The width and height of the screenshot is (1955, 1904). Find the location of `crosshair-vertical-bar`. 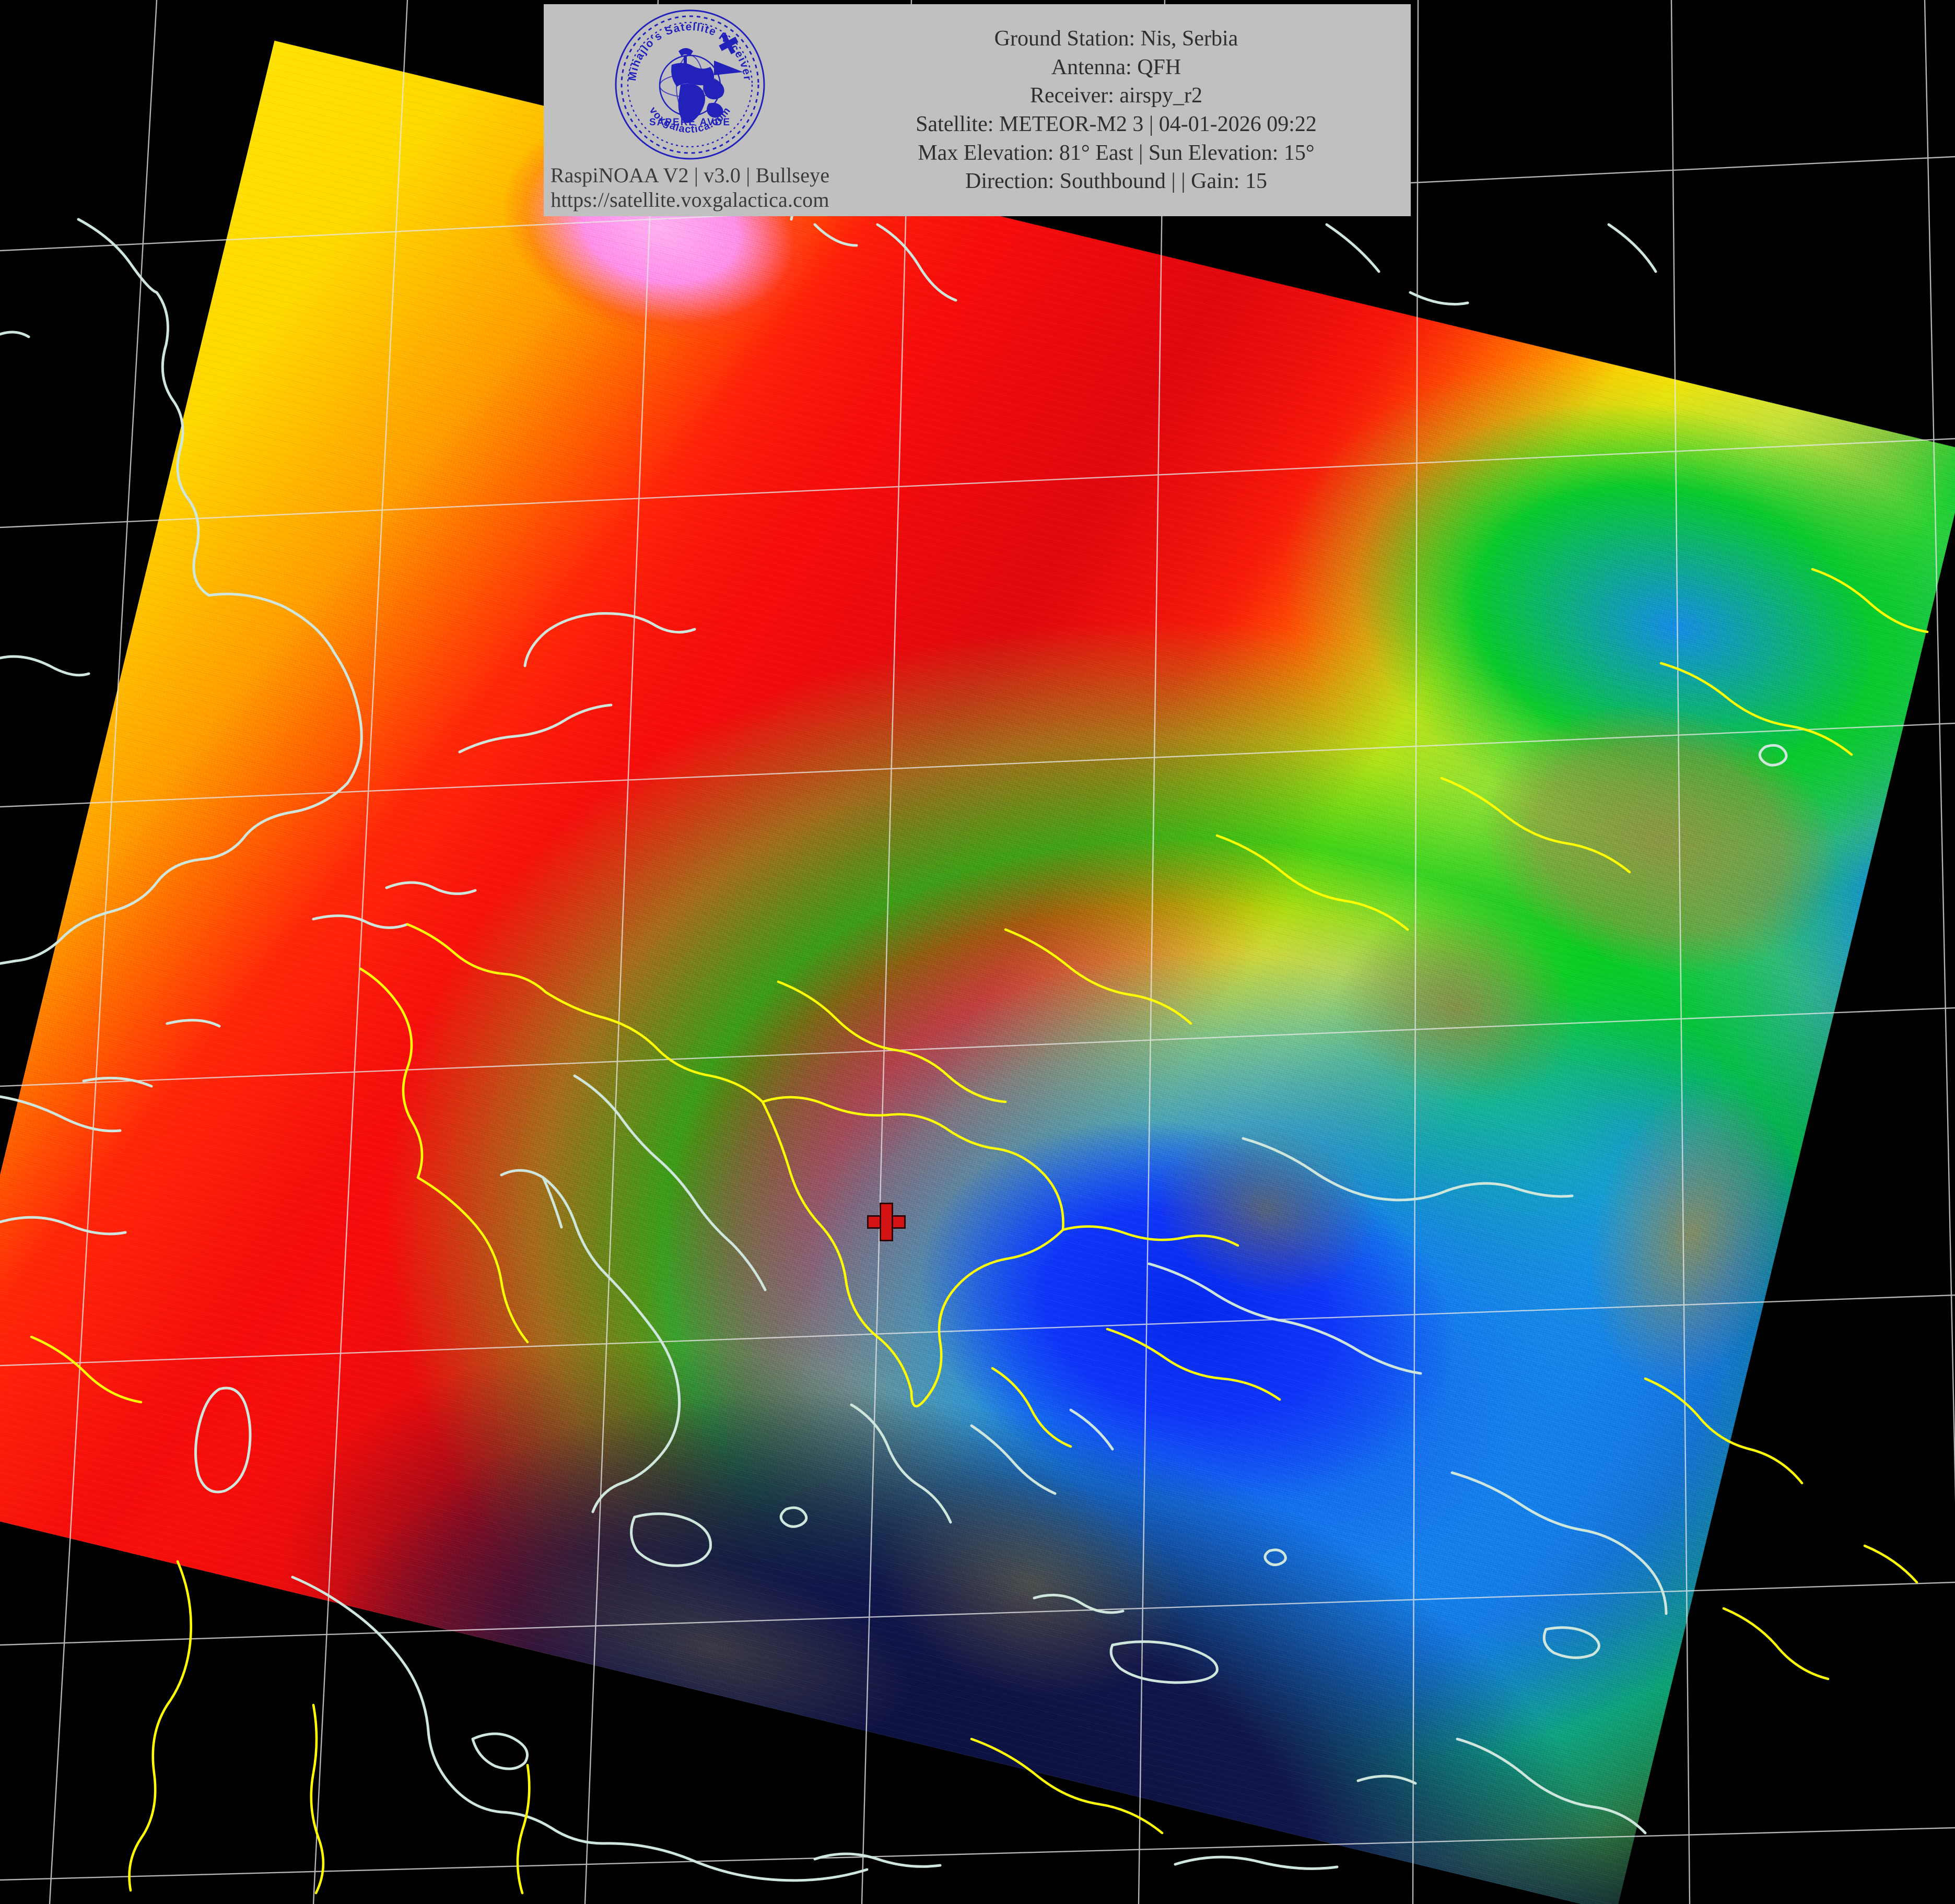

crosshair-vertical-bar is located at coordinates (887, 1222).